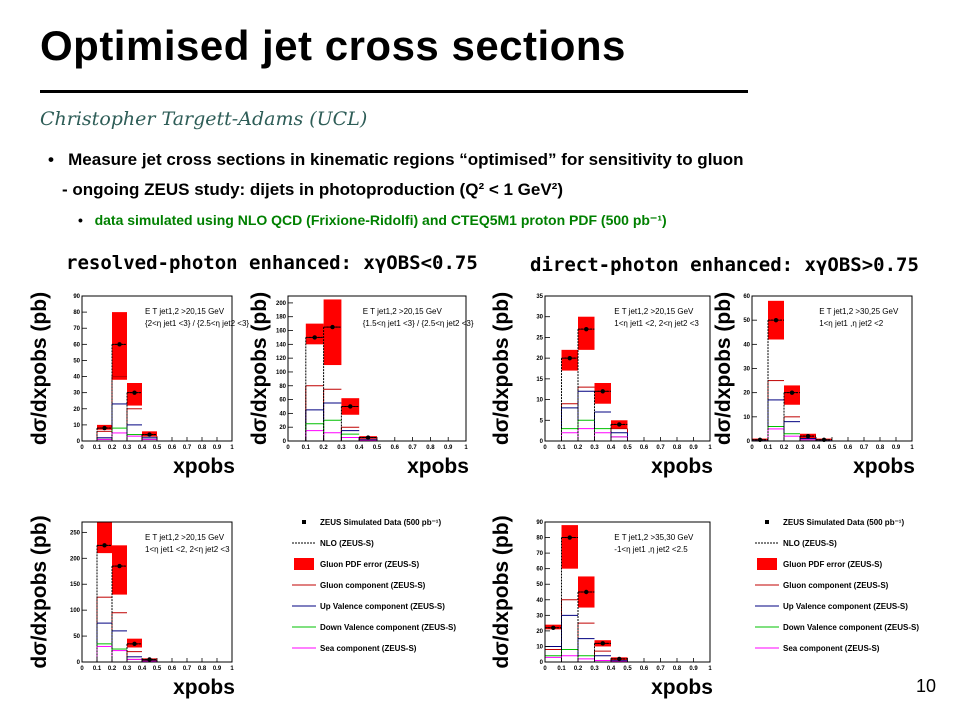  Describe the element at coordinates (843, 522) in the screenshot. I see `legend-label: ZEUS Simulated Data (500 pb⁻¹)` at that location.